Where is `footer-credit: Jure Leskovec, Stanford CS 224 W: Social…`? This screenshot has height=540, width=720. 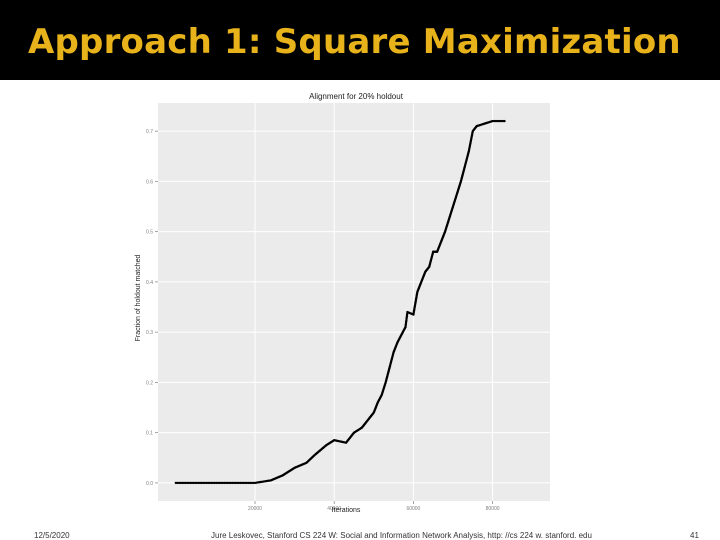 footer-credit: Jure Leskovec, Stanford CS 224 W: Social… is located at coordinates (401, 535).